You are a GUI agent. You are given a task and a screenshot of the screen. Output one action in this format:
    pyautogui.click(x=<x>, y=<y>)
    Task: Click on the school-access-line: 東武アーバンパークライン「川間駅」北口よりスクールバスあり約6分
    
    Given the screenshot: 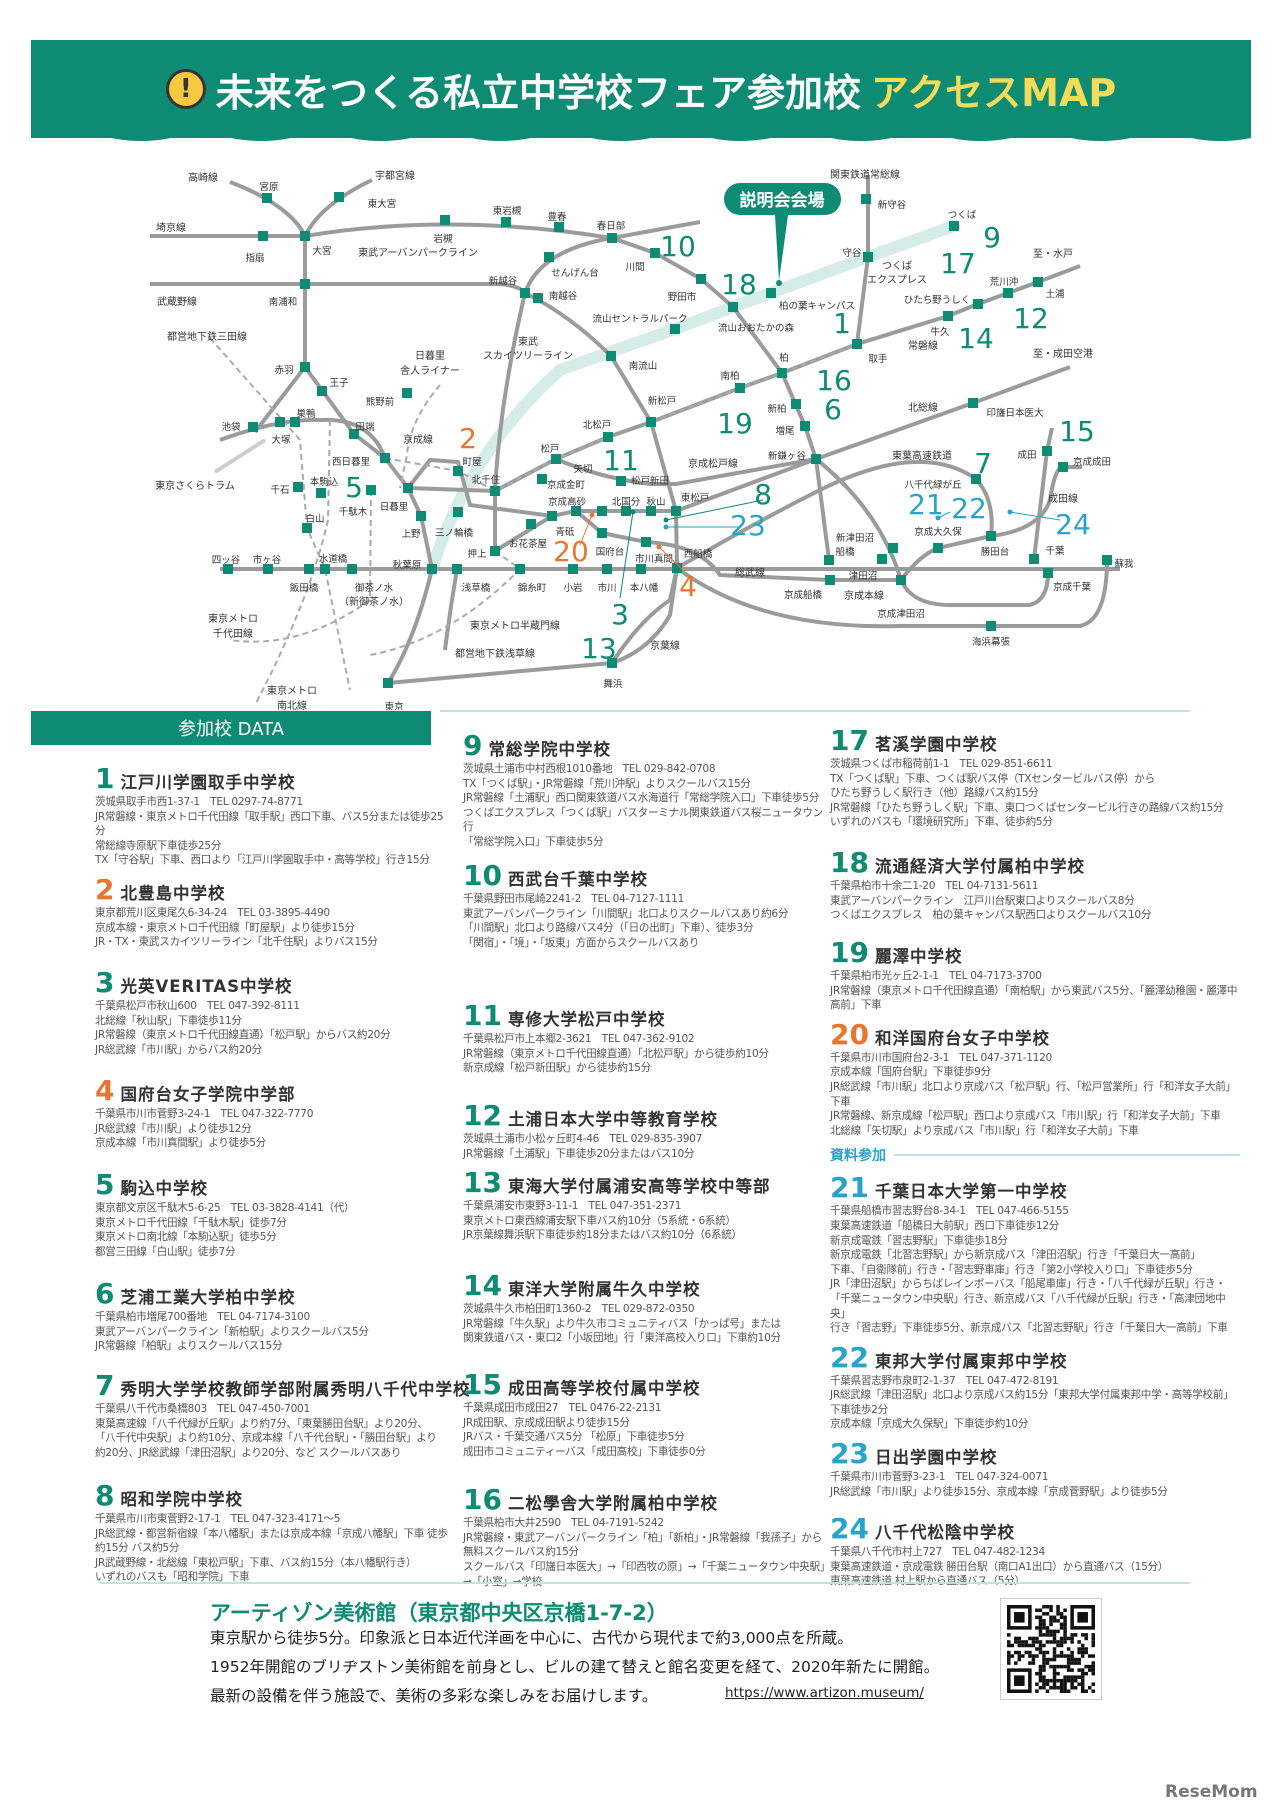 What is the action you would take?
    pyautogui.click(x=626, y=913)
    